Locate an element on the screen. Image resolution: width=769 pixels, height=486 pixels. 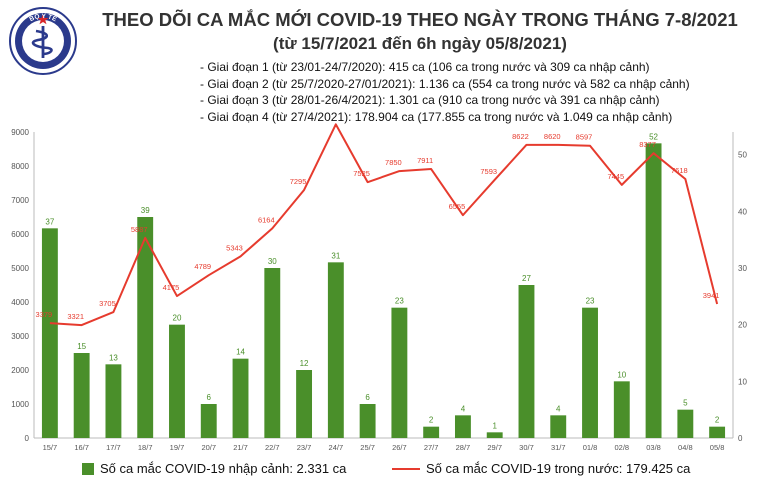
line-data-label: 8622 is located at coordinates (520, 136).